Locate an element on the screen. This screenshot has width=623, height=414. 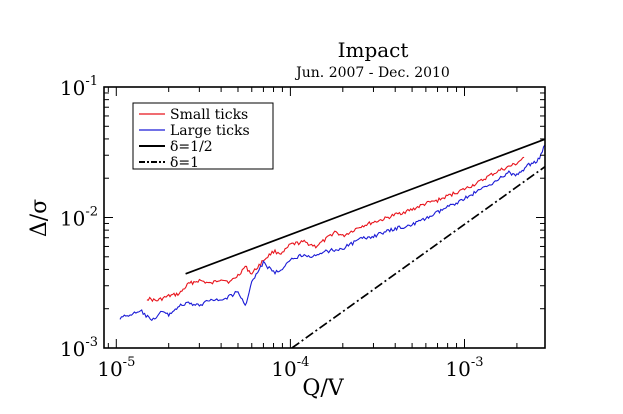
legend-label-4: δ=1 is located at coordinates (184, 163).